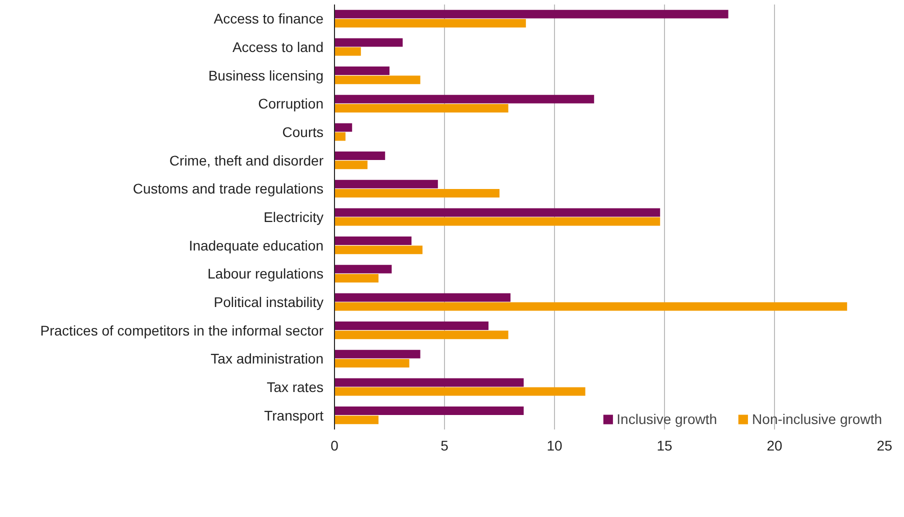  I want to click on x-tick-label: 0, so click(334, 446).